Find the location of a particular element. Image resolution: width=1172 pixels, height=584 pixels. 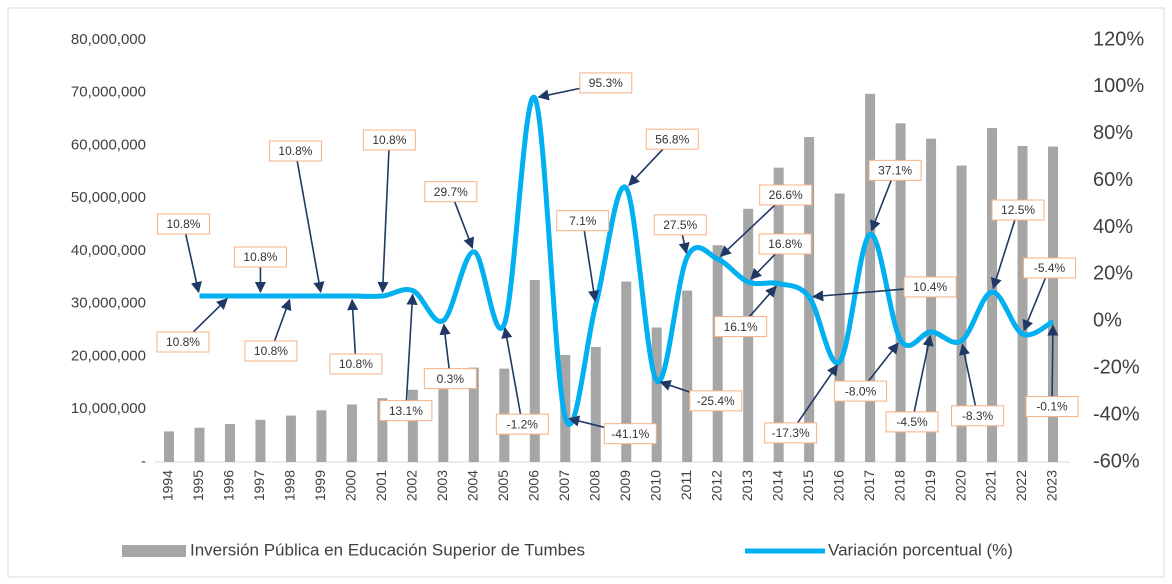

legend-swatch is located at coordinates (154, 551).